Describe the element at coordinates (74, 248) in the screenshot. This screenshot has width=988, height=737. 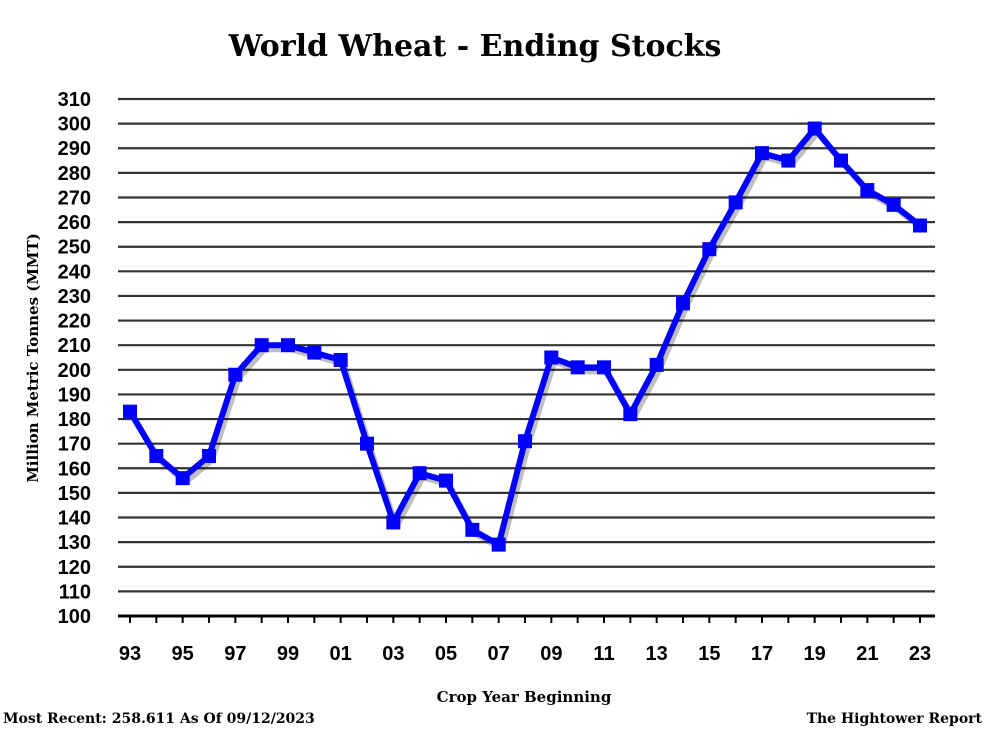
I see `y-tick-label: 250` at that location.